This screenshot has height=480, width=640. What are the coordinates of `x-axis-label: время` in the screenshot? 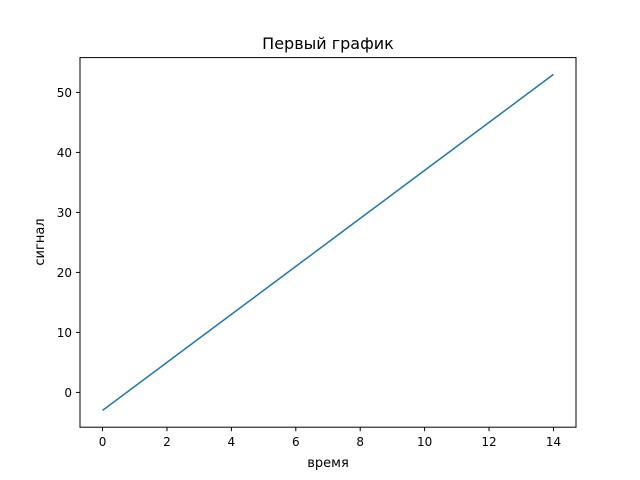 It's located at (328, 463).